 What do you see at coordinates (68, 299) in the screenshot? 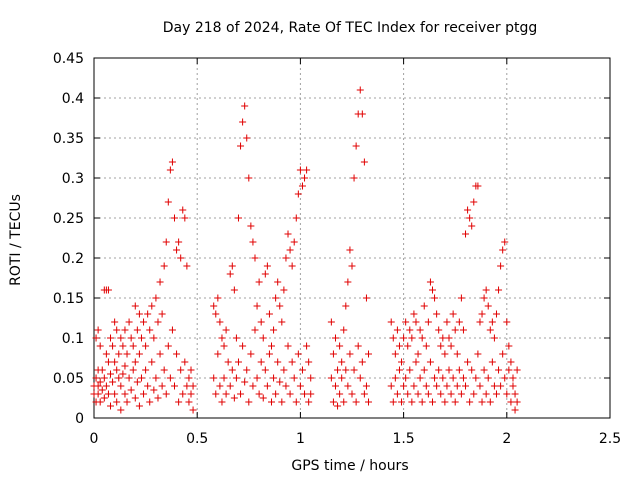
I see `y-tick-label: 0.15` at bounding box center [68, 299].